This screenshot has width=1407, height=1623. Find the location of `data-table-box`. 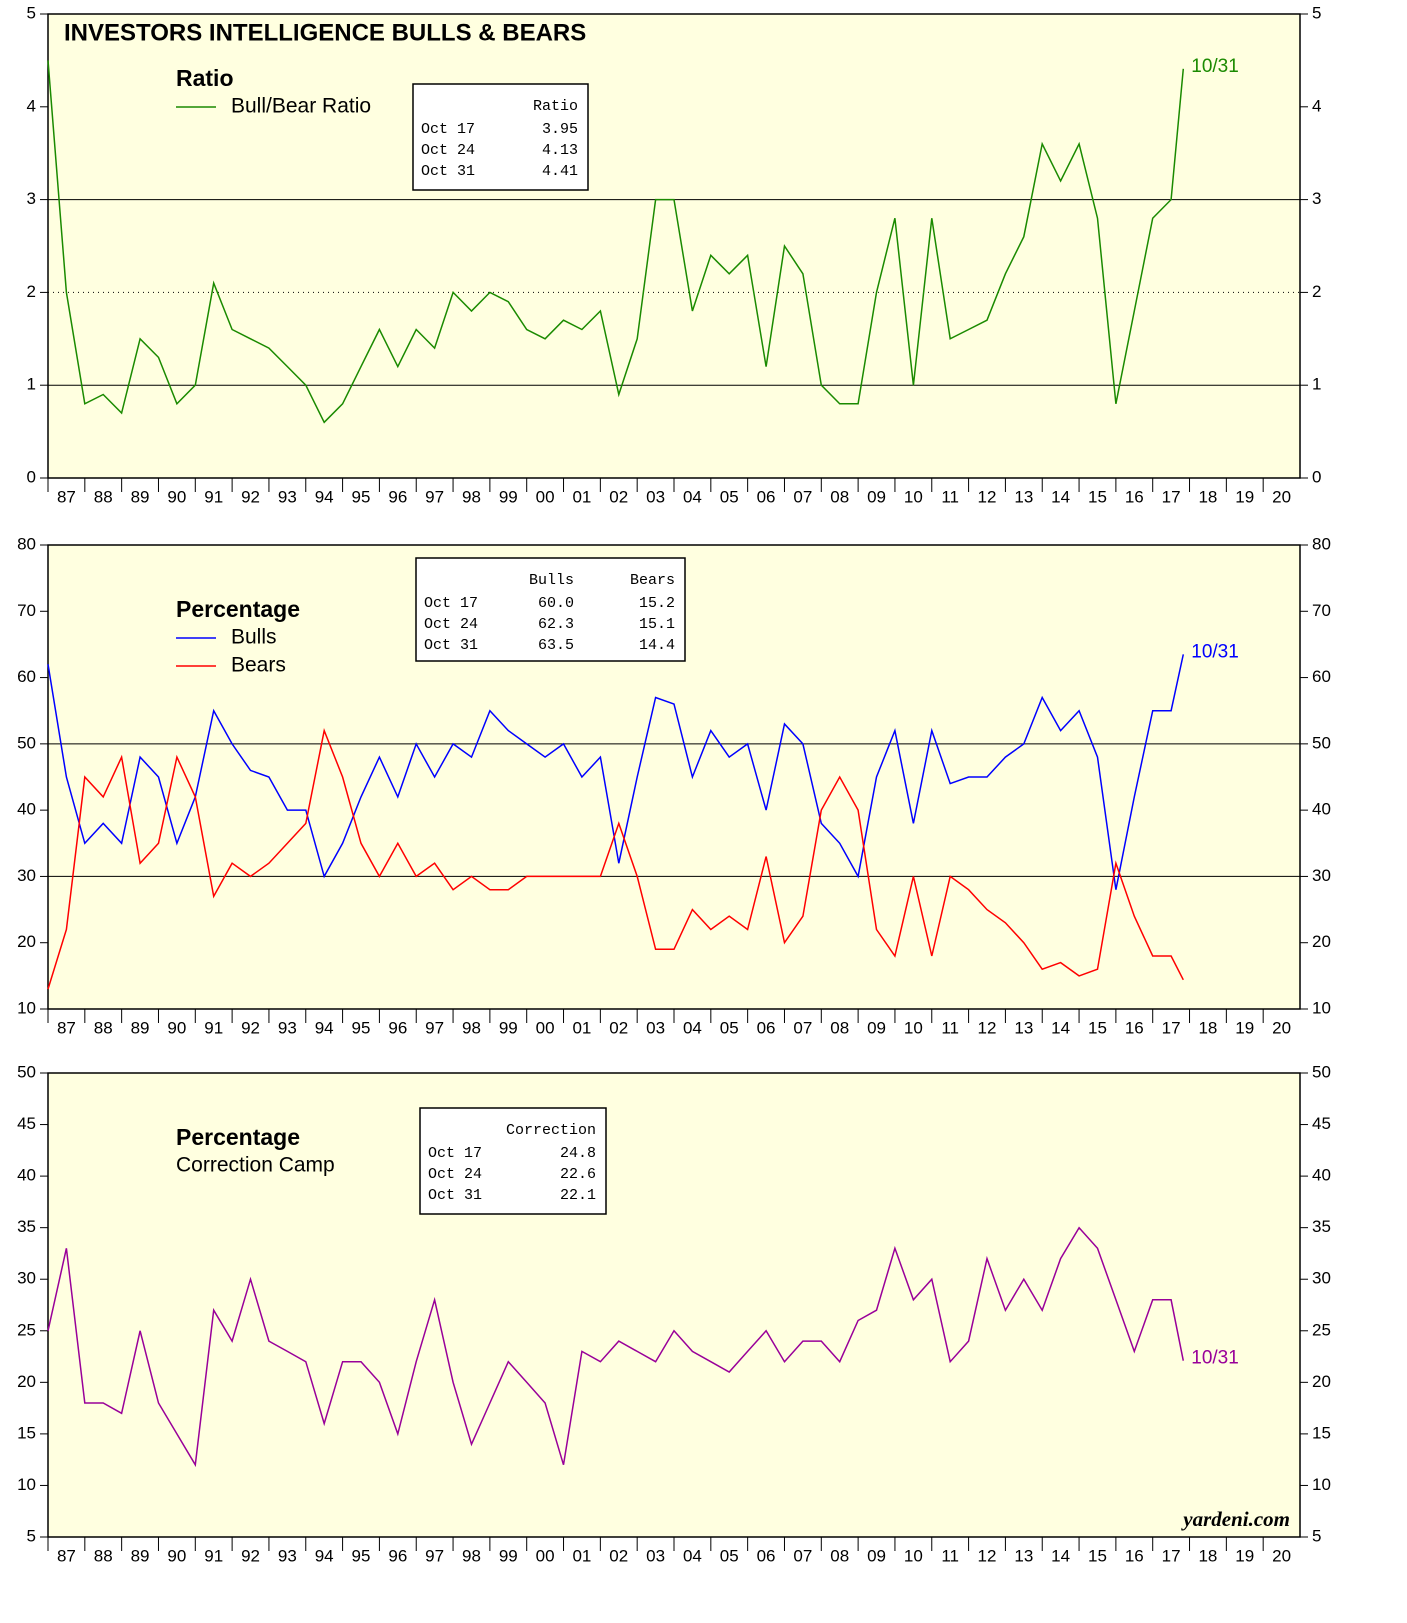

data-table-box is located at coordinates (550, 609).